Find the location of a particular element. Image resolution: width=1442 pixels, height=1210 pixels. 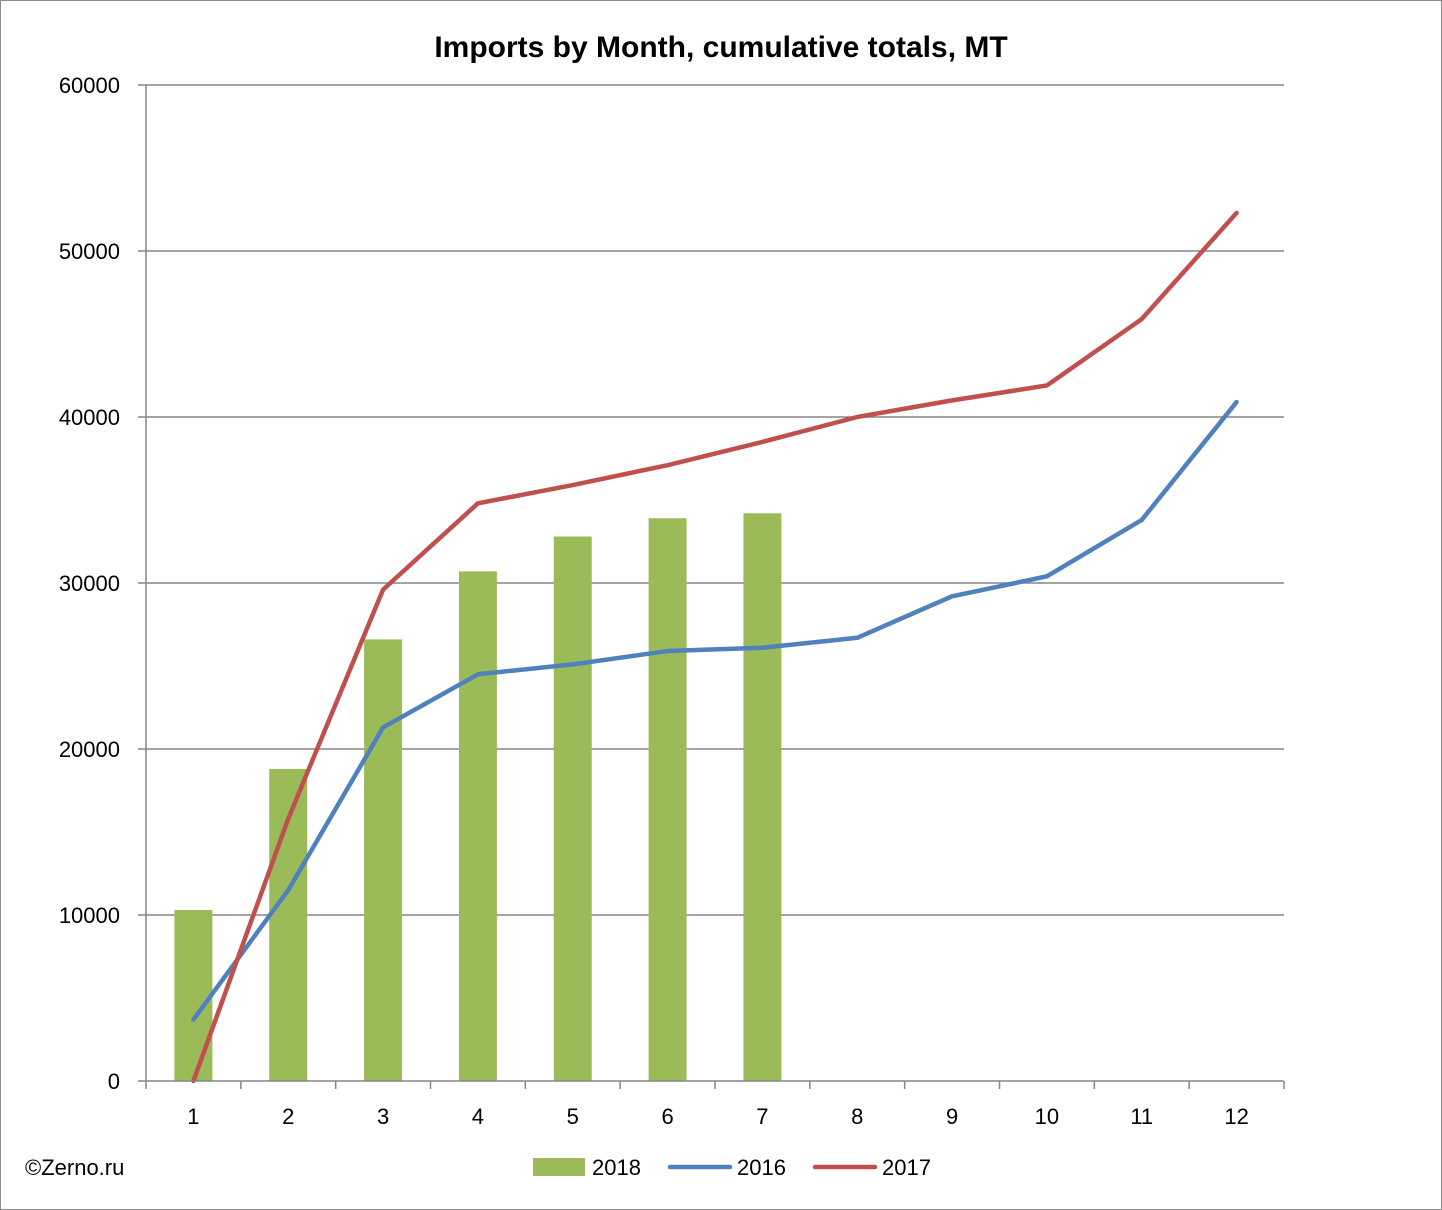

x-tick-label: 11 is located at coordinates (1141, 1116).